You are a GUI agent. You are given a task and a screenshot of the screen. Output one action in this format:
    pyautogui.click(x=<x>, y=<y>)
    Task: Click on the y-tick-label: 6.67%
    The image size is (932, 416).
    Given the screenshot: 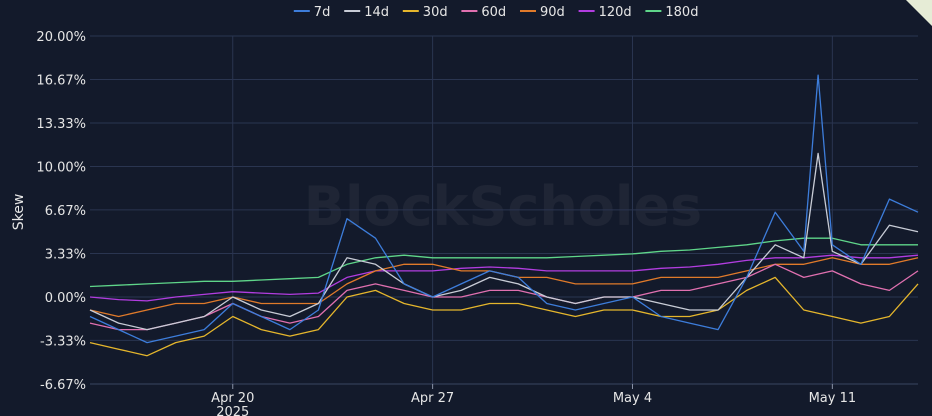 What is the action you would take?
    pyautogui.click(x=65, y=211)
    